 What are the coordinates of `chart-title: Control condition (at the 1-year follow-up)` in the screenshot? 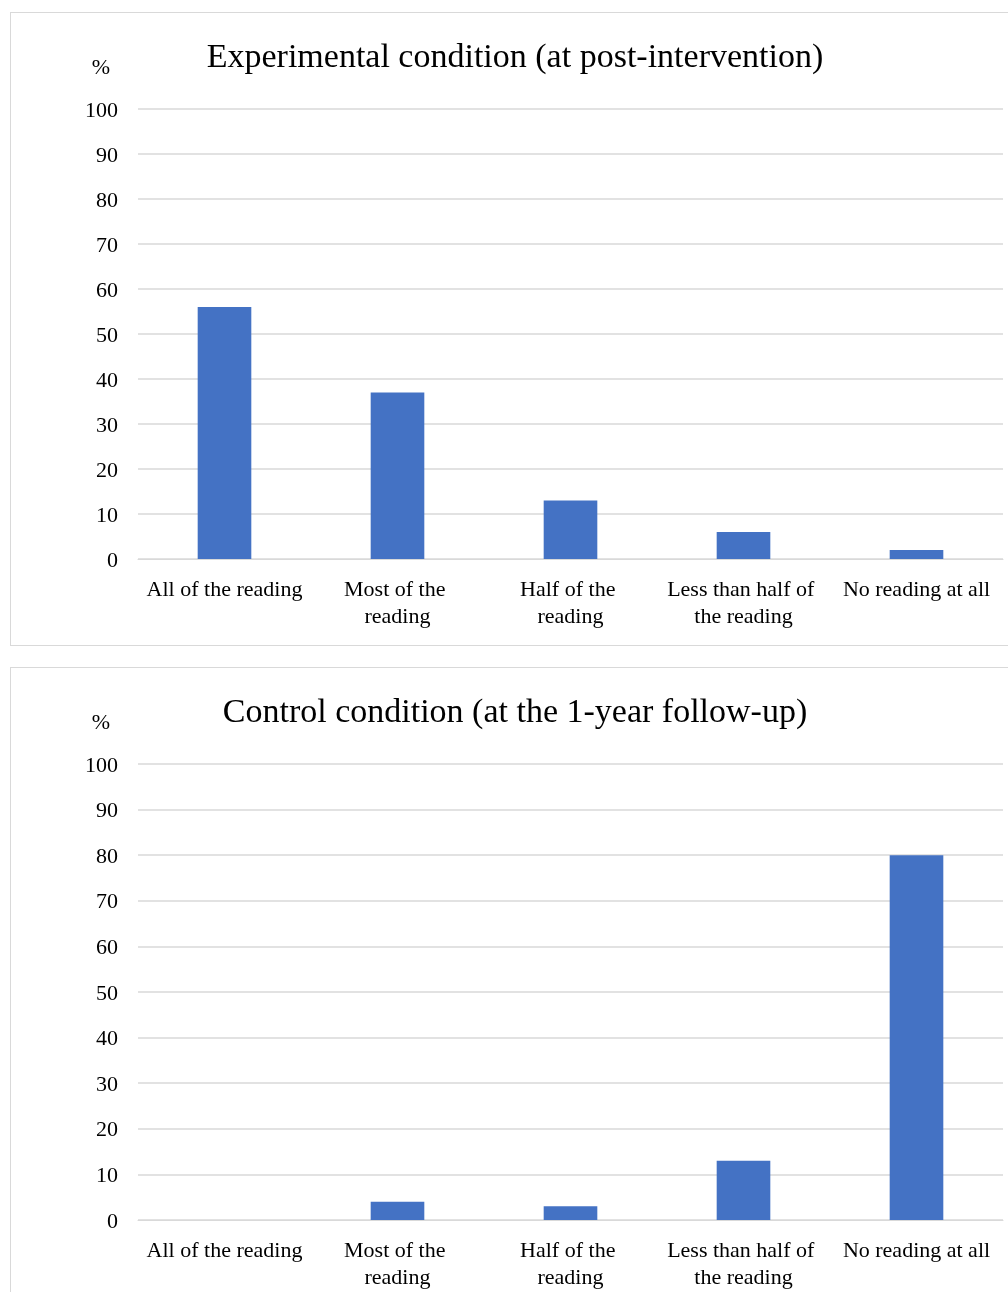 It's located at (515, 710).